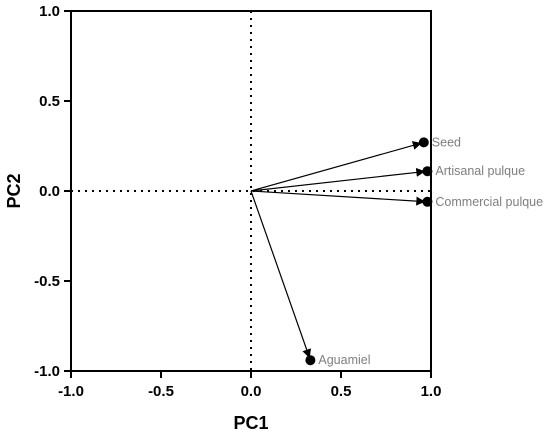  What do you see at coordinates (480, 171) in the screenshot?
I see `point-label: Artisanal pulque` at bounding box center [480, 171].